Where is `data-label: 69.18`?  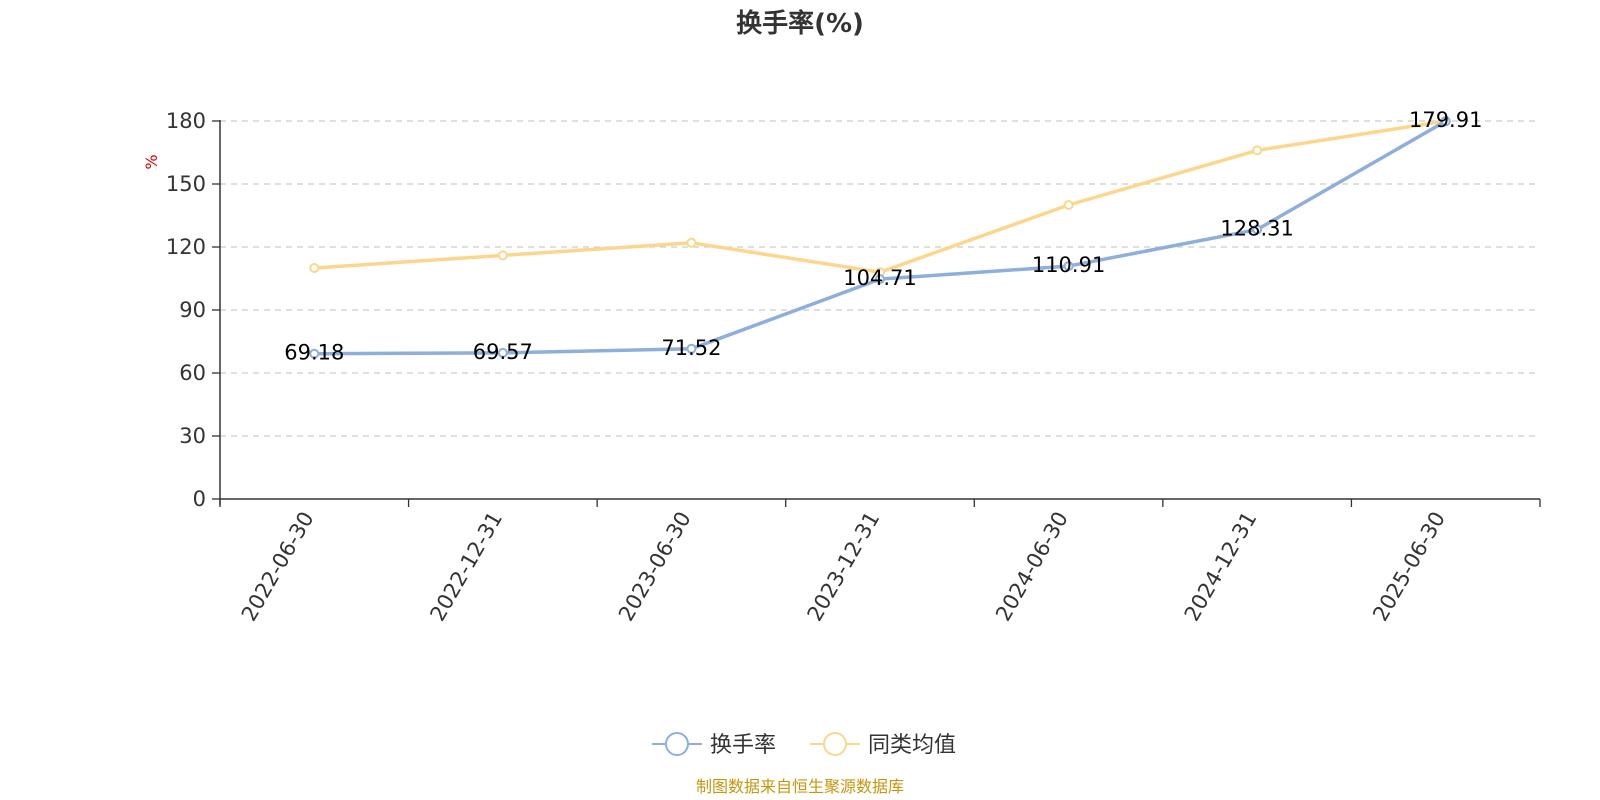
data-label: 69.18 is located at coordinates (314, 353).